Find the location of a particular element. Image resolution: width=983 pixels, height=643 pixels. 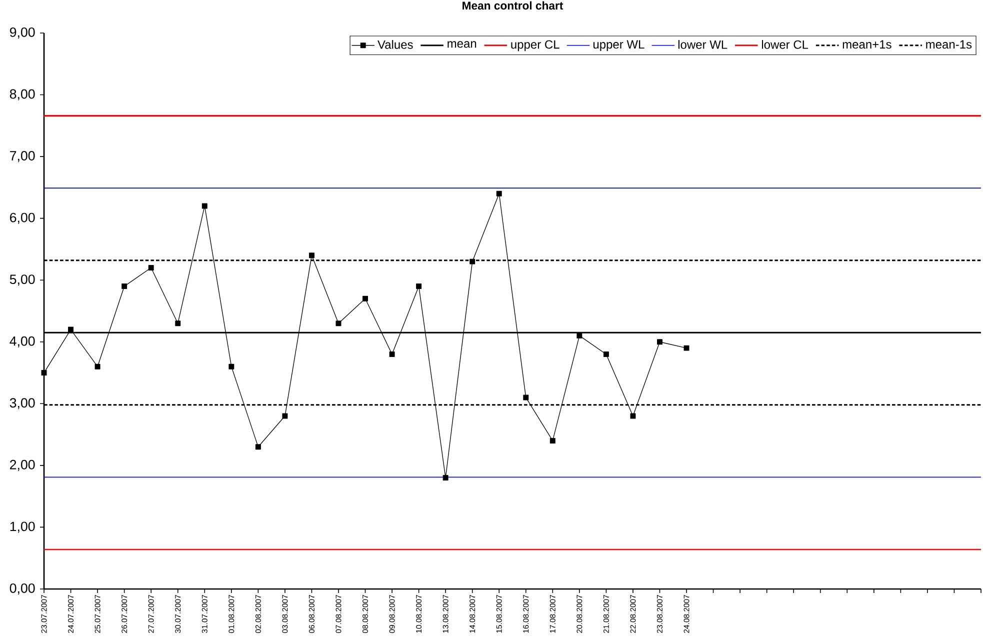

y-tick-label: 1,00 is located at coordinates (22, 527).